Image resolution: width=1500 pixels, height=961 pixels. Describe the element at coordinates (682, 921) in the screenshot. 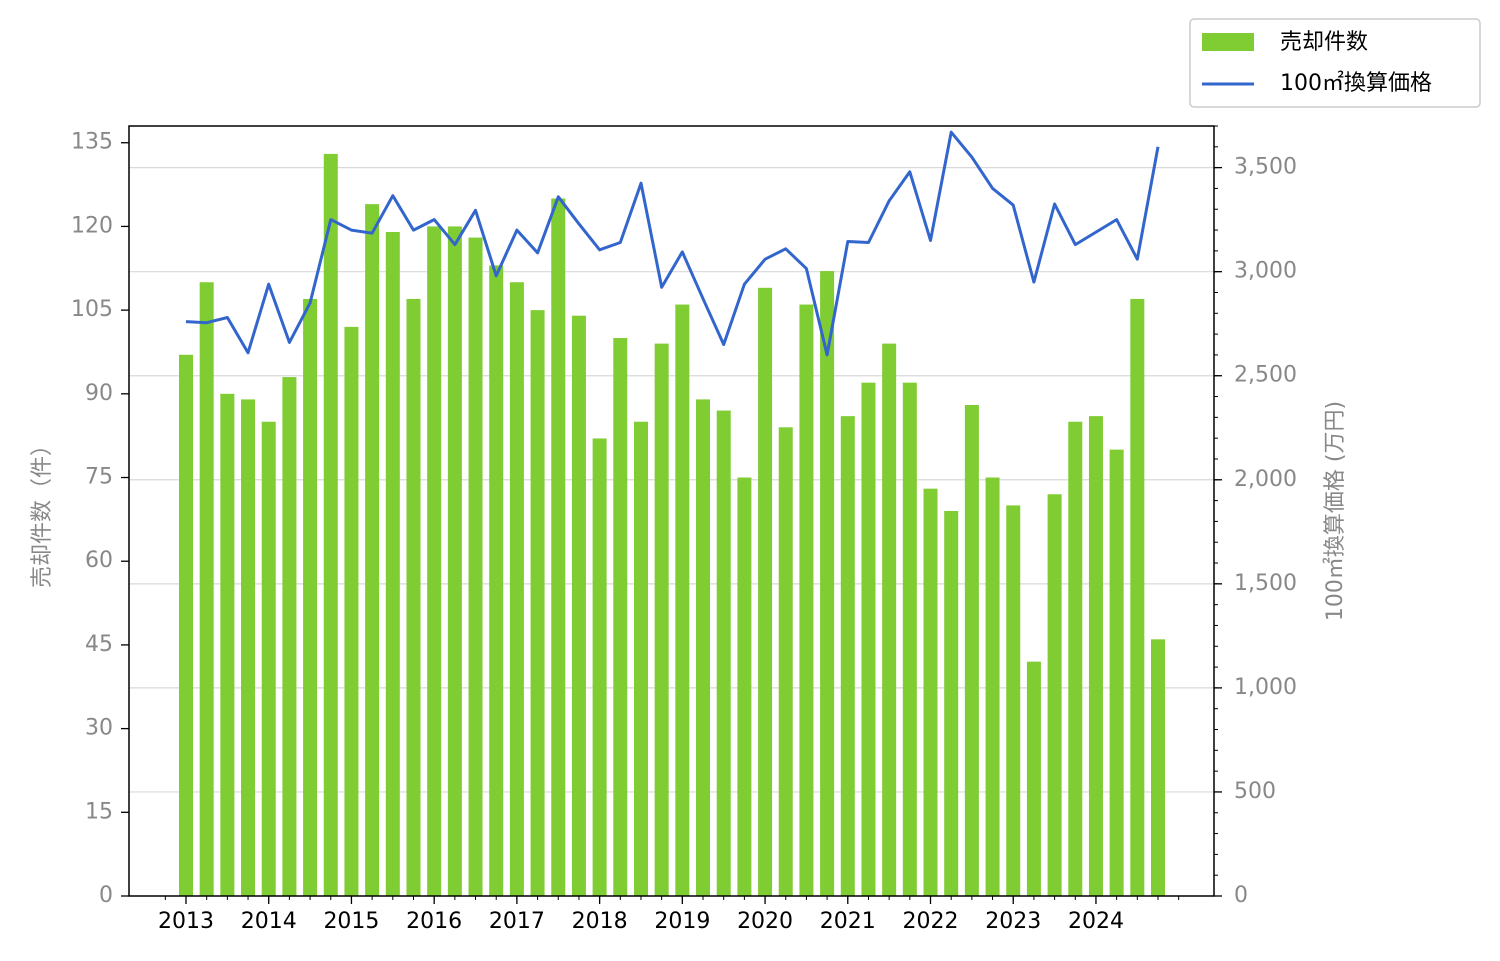

I see `x-tick-label: 2019` at that location.